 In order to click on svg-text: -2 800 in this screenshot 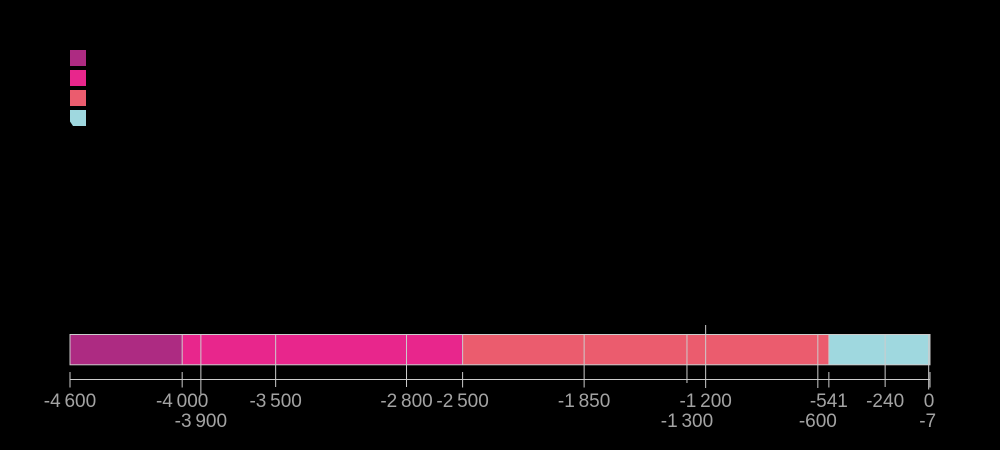, I will do `click(406, 401)`.